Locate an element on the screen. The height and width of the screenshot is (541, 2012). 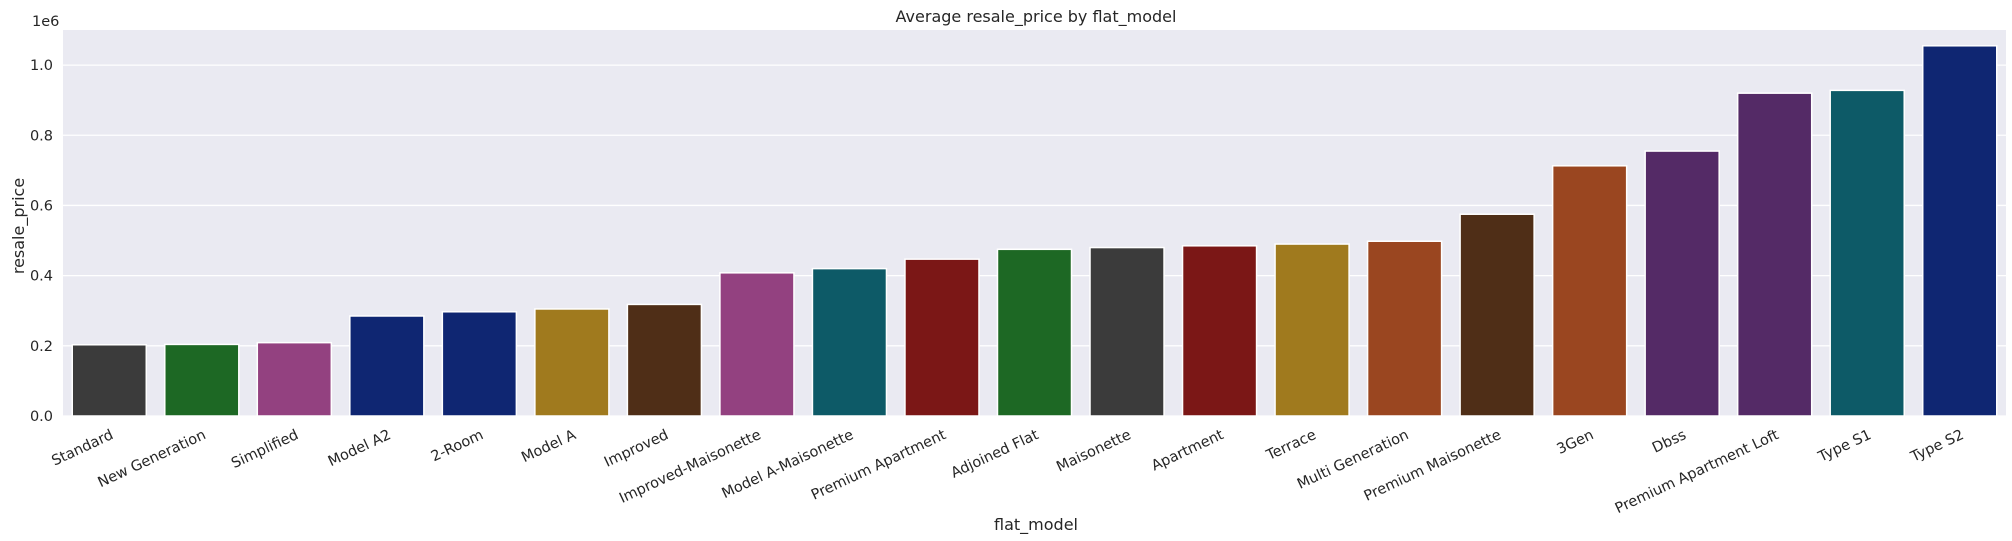
x-tick-label: Standard is located at coordinates (82, 448).